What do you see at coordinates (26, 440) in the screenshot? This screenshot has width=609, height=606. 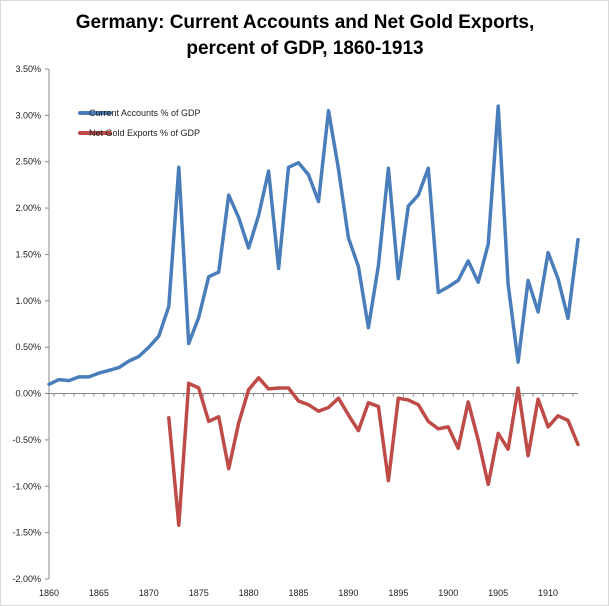 I see `y-tick-label: -0.50%` at bounding box center [26, 440].